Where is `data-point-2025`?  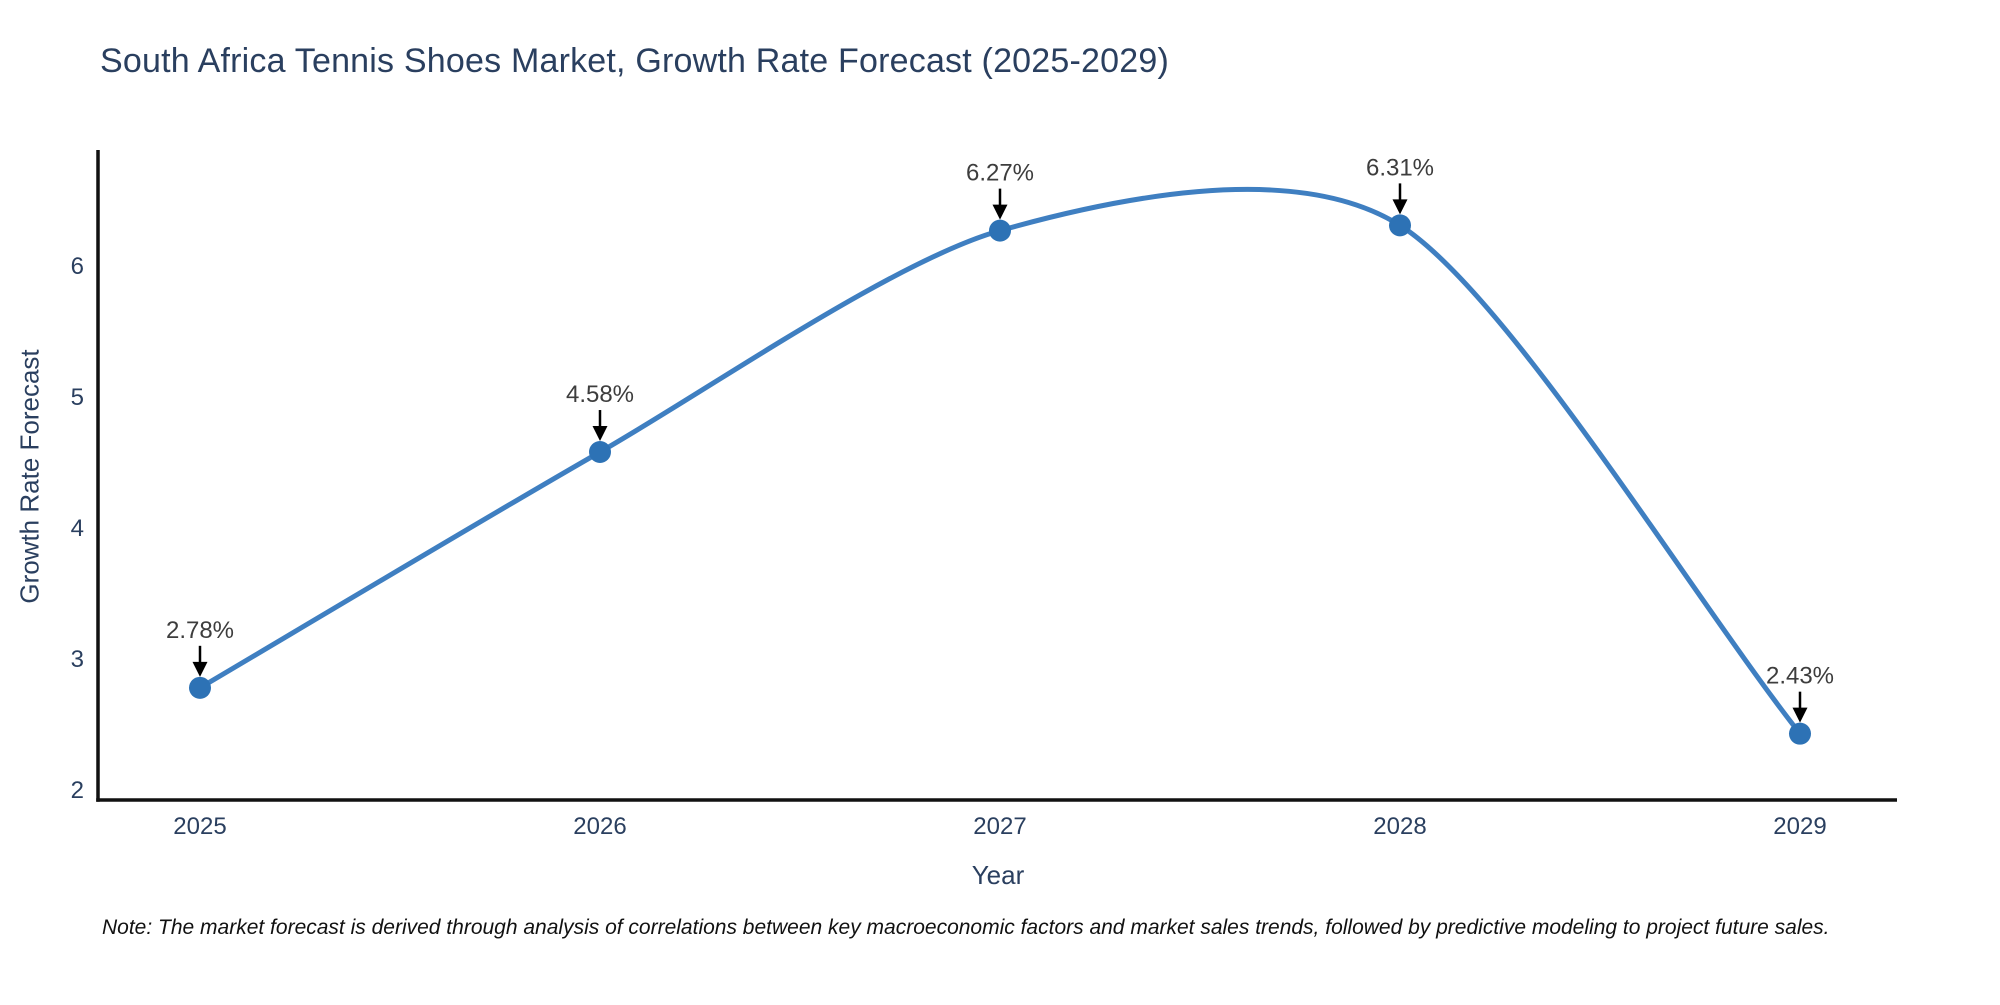 data-point-2025 is located at coordinates (200, 687).